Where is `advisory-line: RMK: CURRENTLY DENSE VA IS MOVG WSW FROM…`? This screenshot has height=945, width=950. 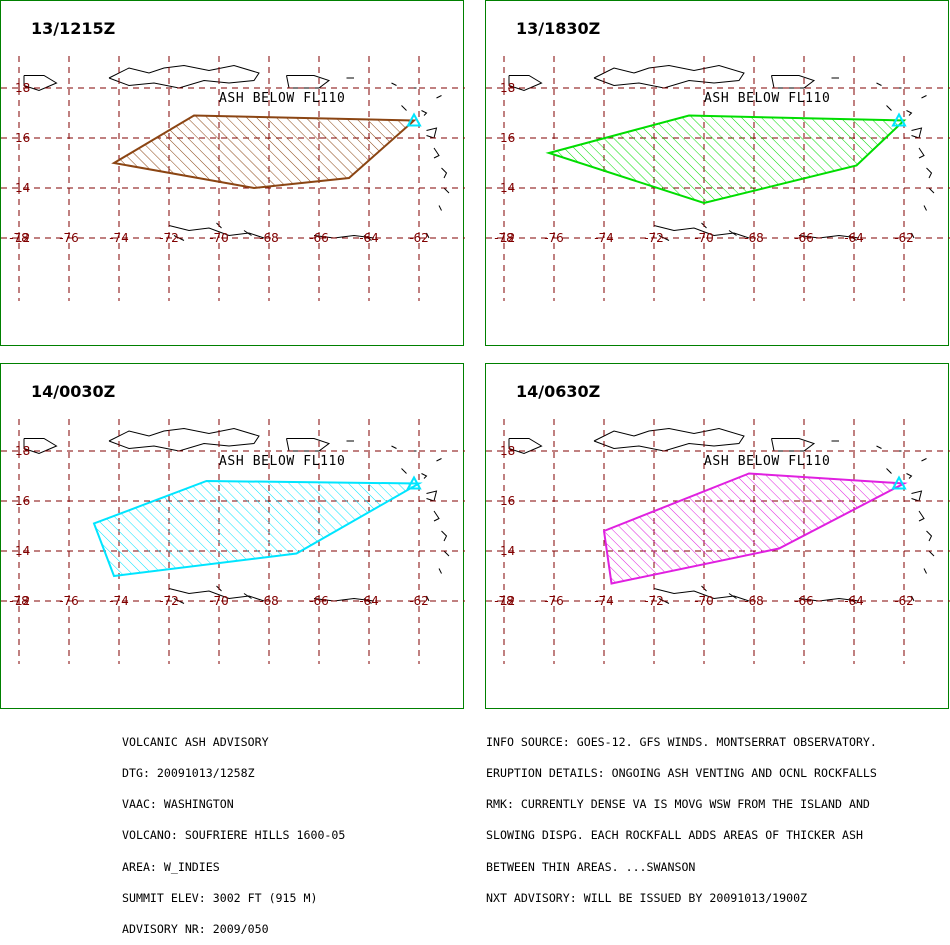
advisory-line: RMK: CURRENTLY DENSE VA IS MOVG WSW FROM… is located at coordinates (678, 804).